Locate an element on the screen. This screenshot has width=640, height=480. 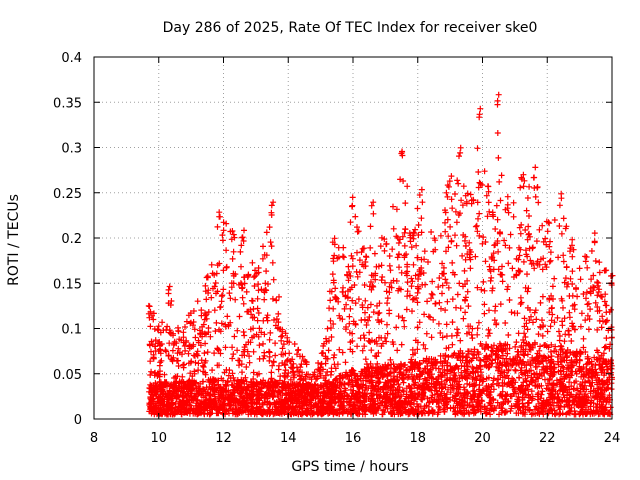
y-tick-labels: 0 0.05 0.1 0.15 0.2 0.25 0.3 0.35 0.4 is located at coordinates (67, 239).